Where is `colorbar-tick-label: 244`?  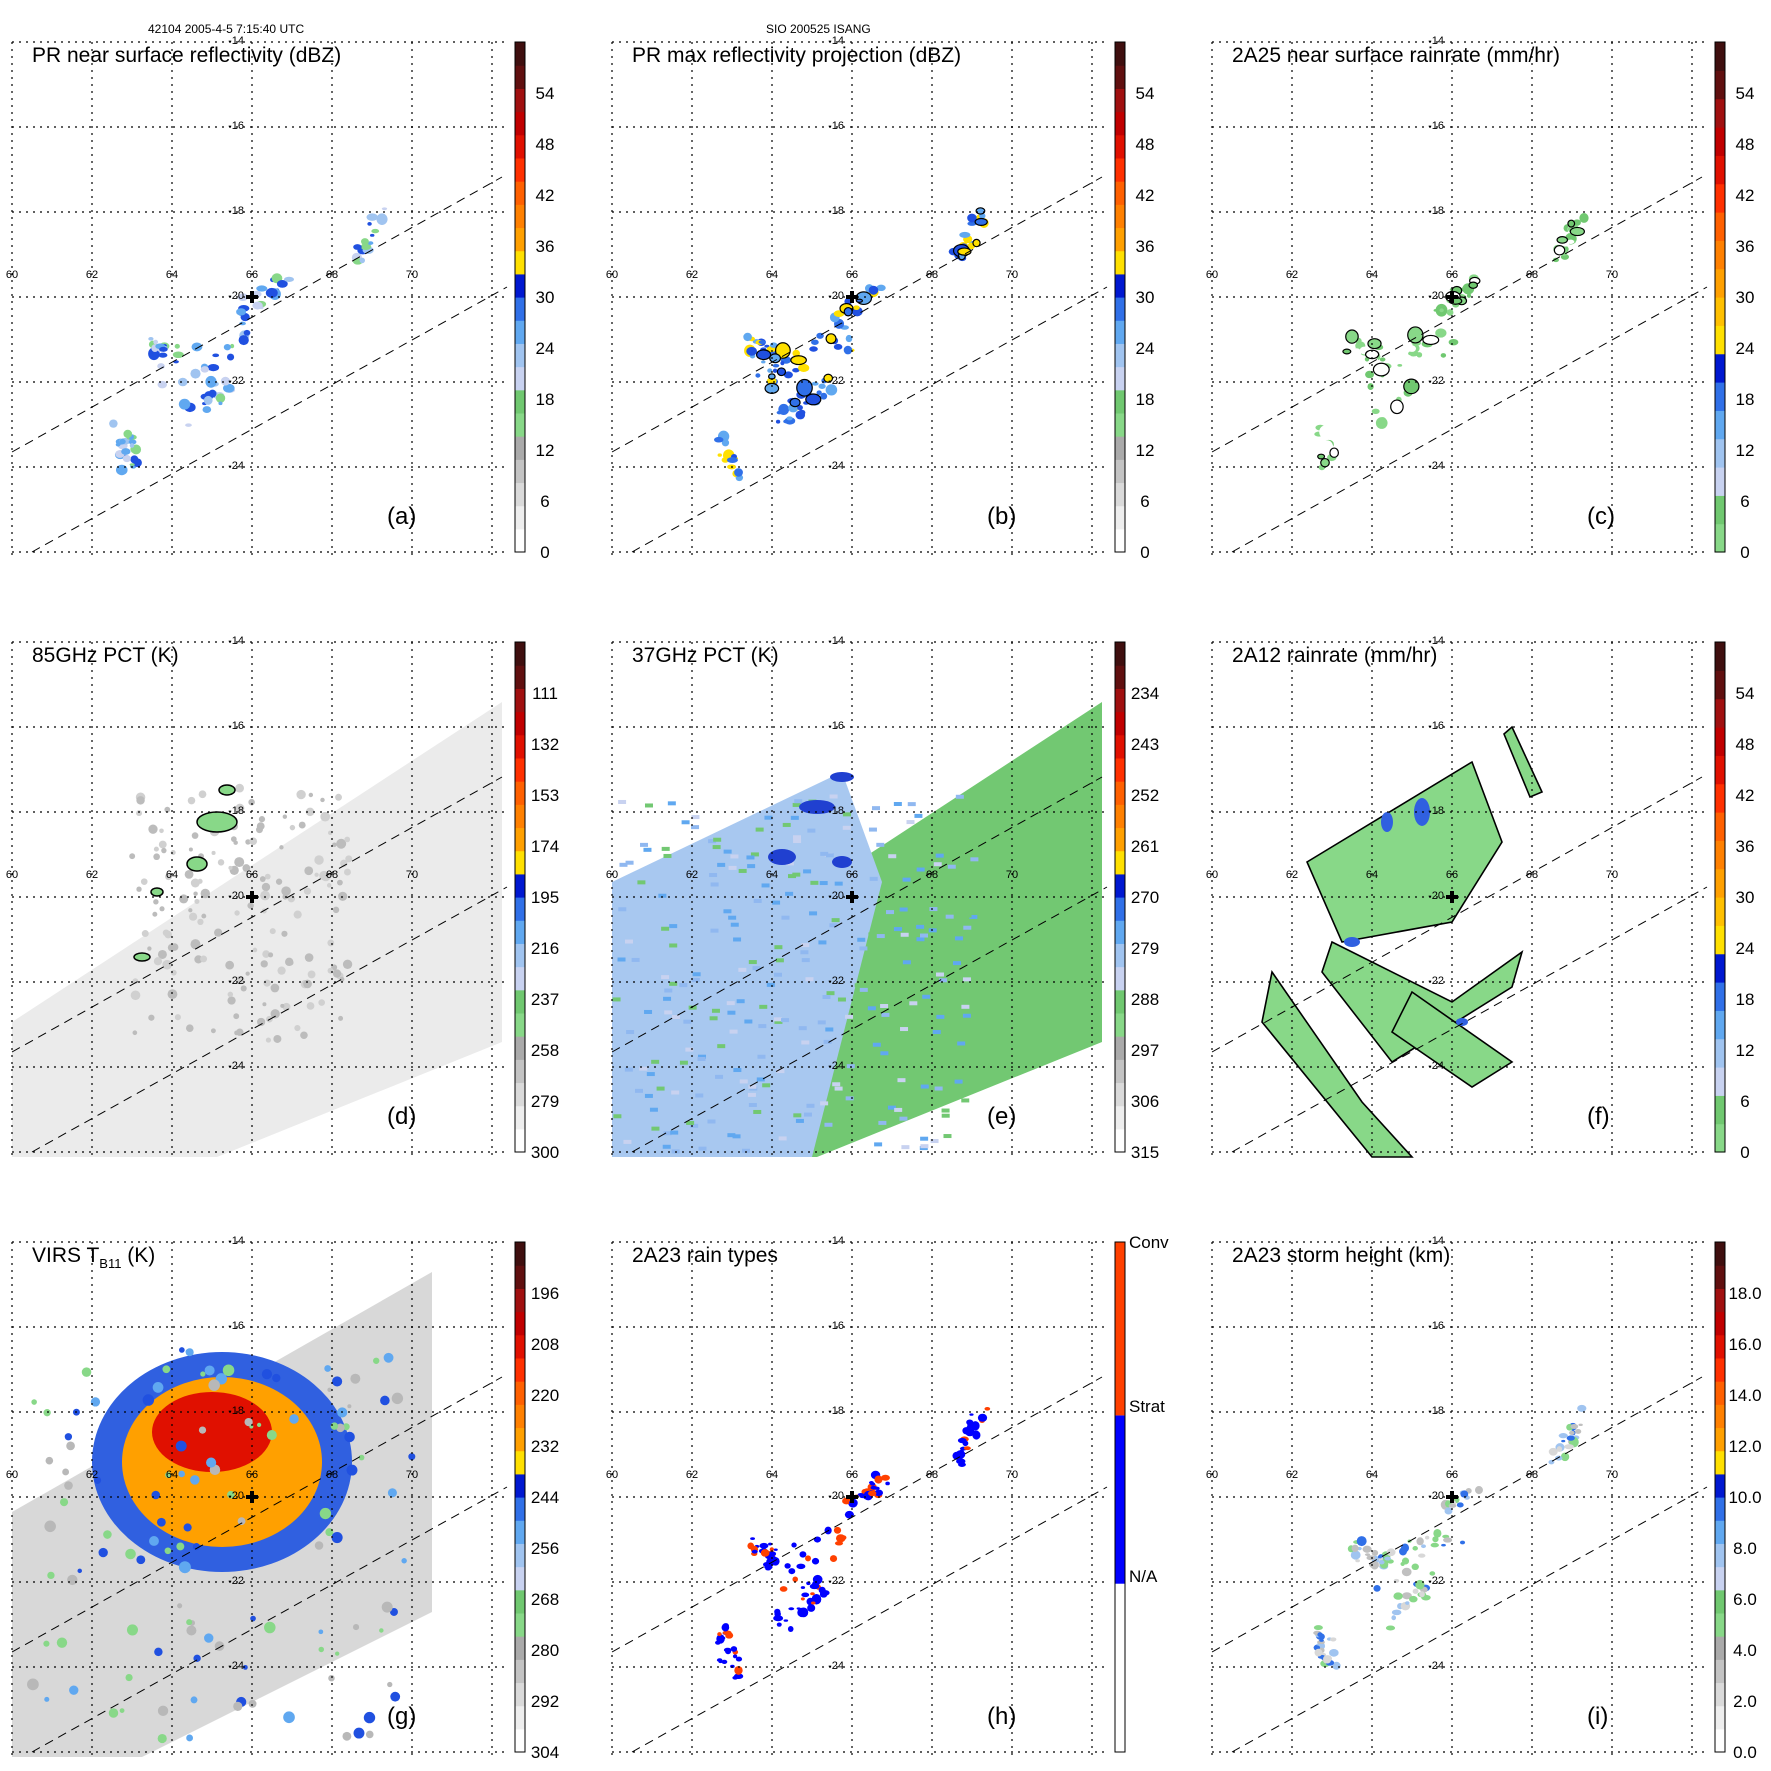
colorbar-tick-label: 244 is located at coordinates (545, 1497).